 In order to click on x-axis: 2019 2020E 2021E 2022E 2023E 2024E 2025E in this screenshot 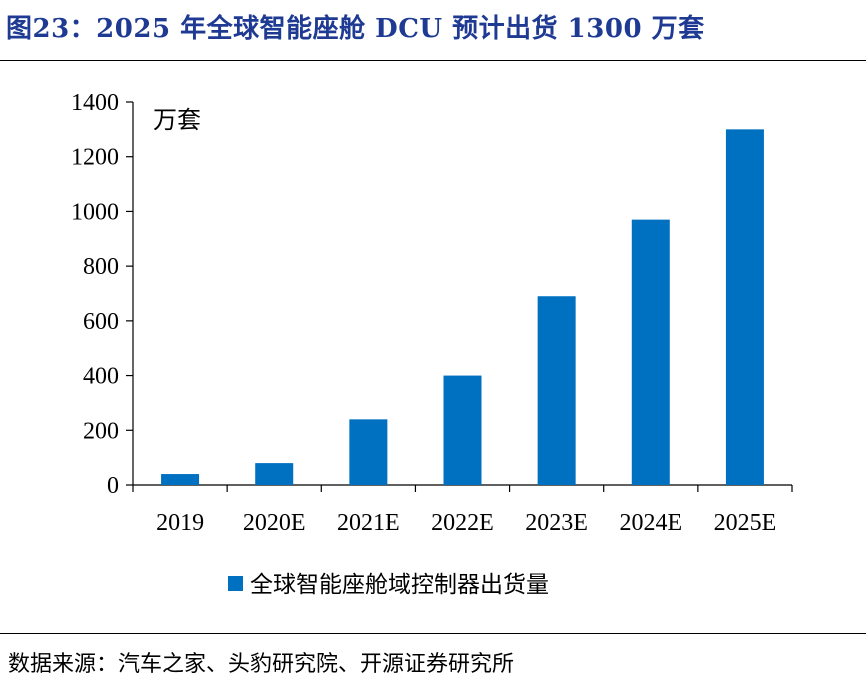, I will do `click(462, 510)`.